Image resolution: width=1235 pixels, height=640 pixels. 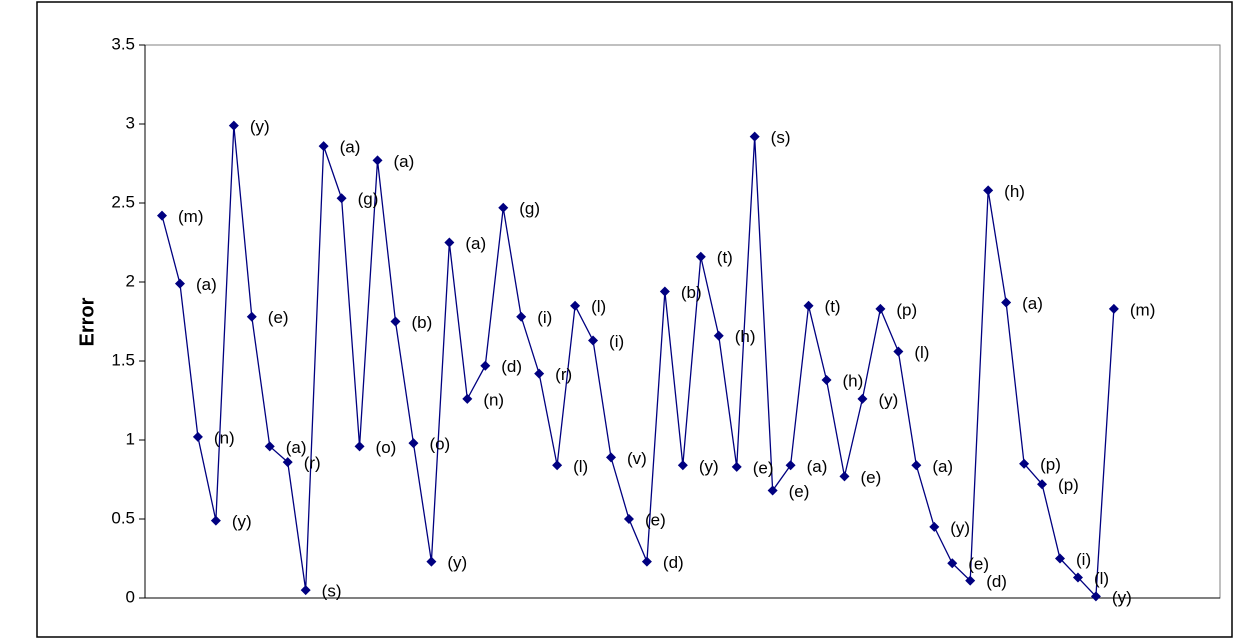 I want to click on y-tick-label: 2.5, so click(x=123, y=201).